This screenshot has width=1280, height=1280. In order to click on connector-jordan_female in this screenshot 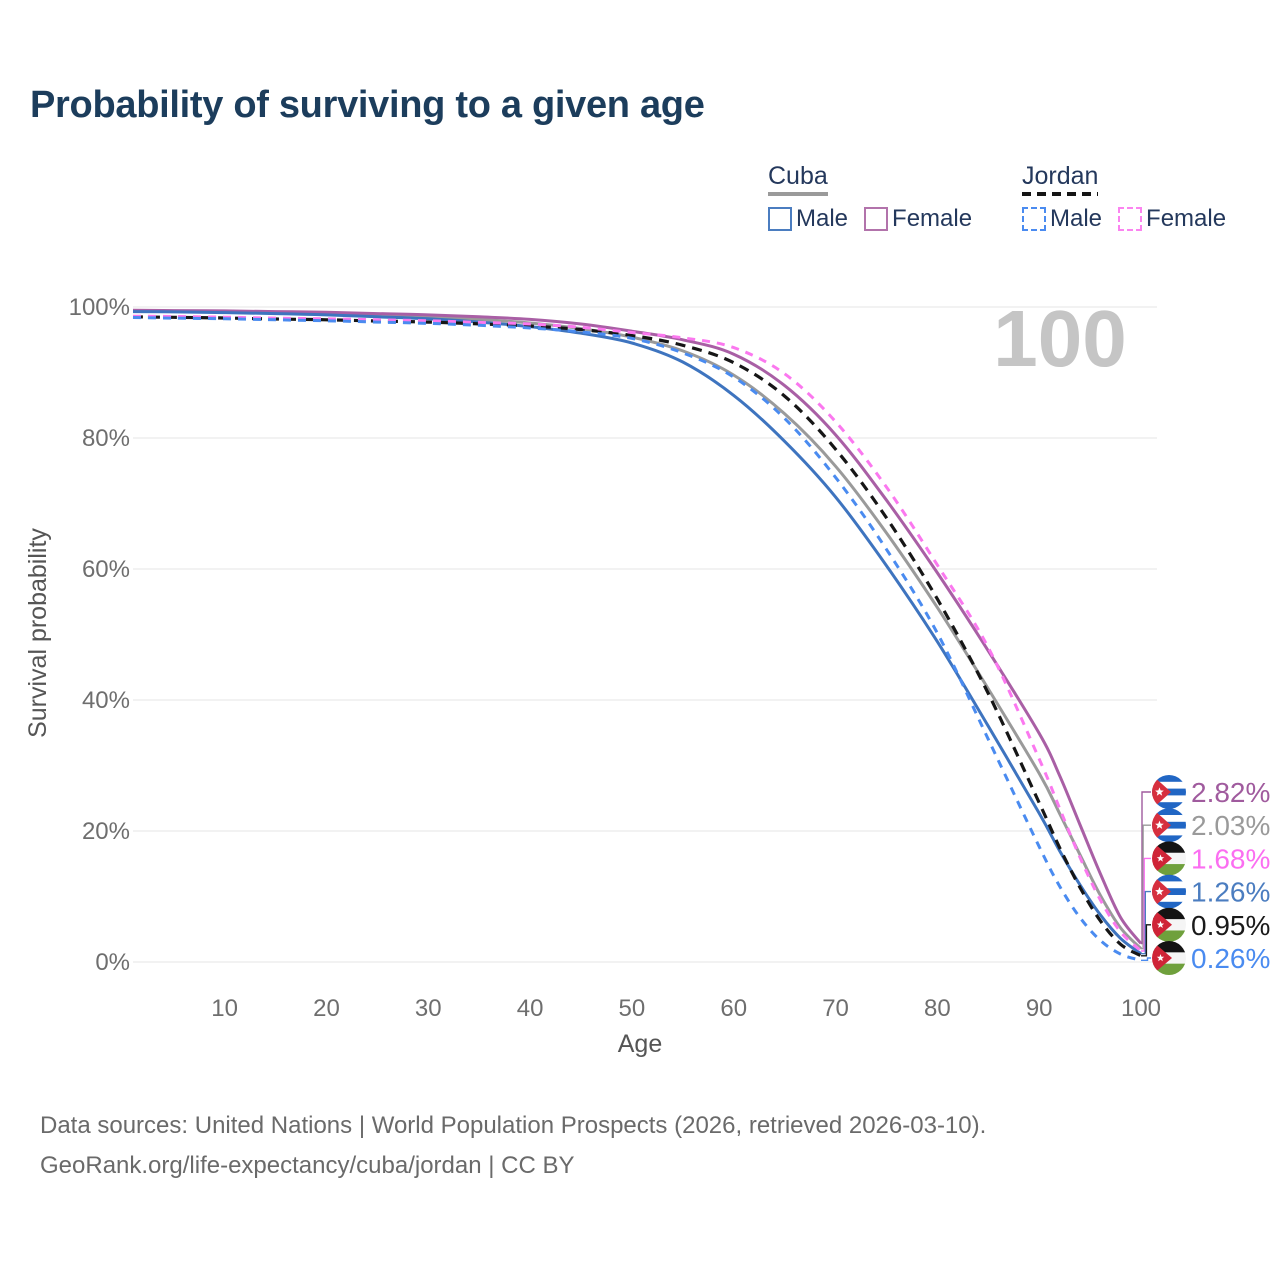, I will do `click(1146, 904)`.